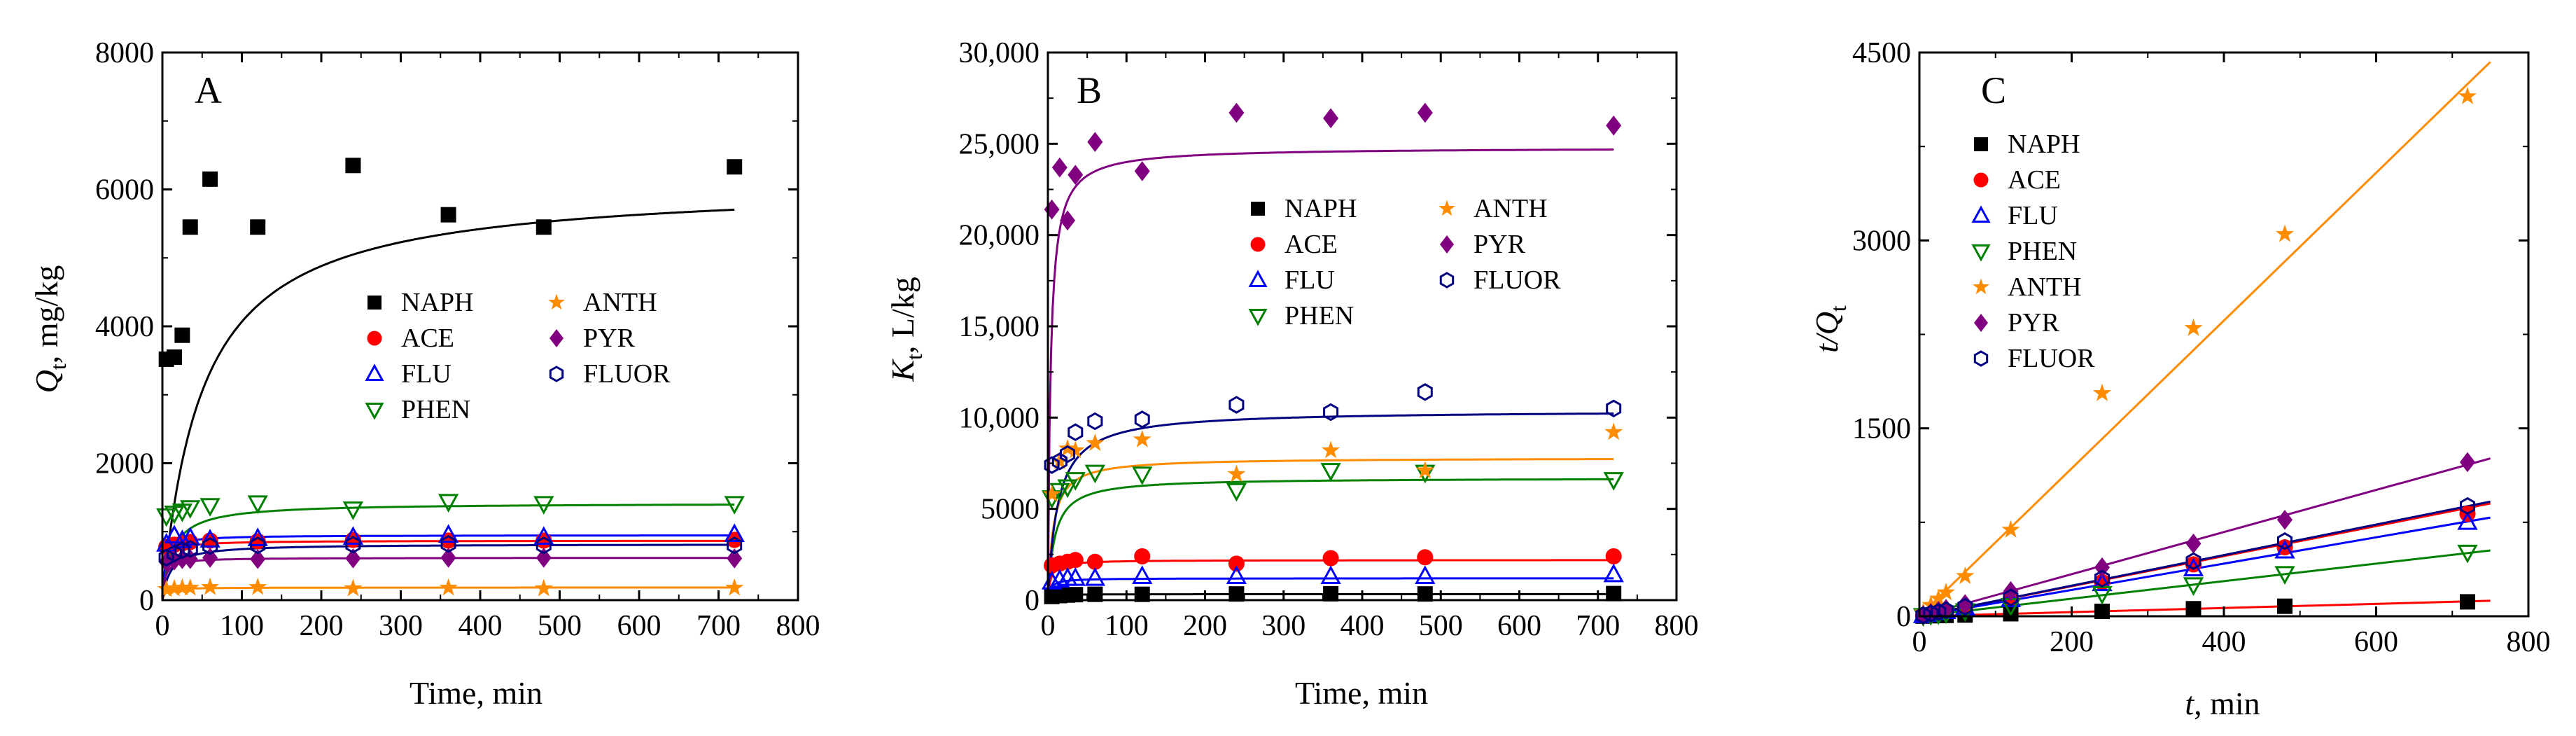 This screenshot has height=736, width=2576. What do you see at coordinates (902, 316) in the screenshot?
I see `y-axis-label-b-rest: , L/kg` at bounding box center [902, 316].